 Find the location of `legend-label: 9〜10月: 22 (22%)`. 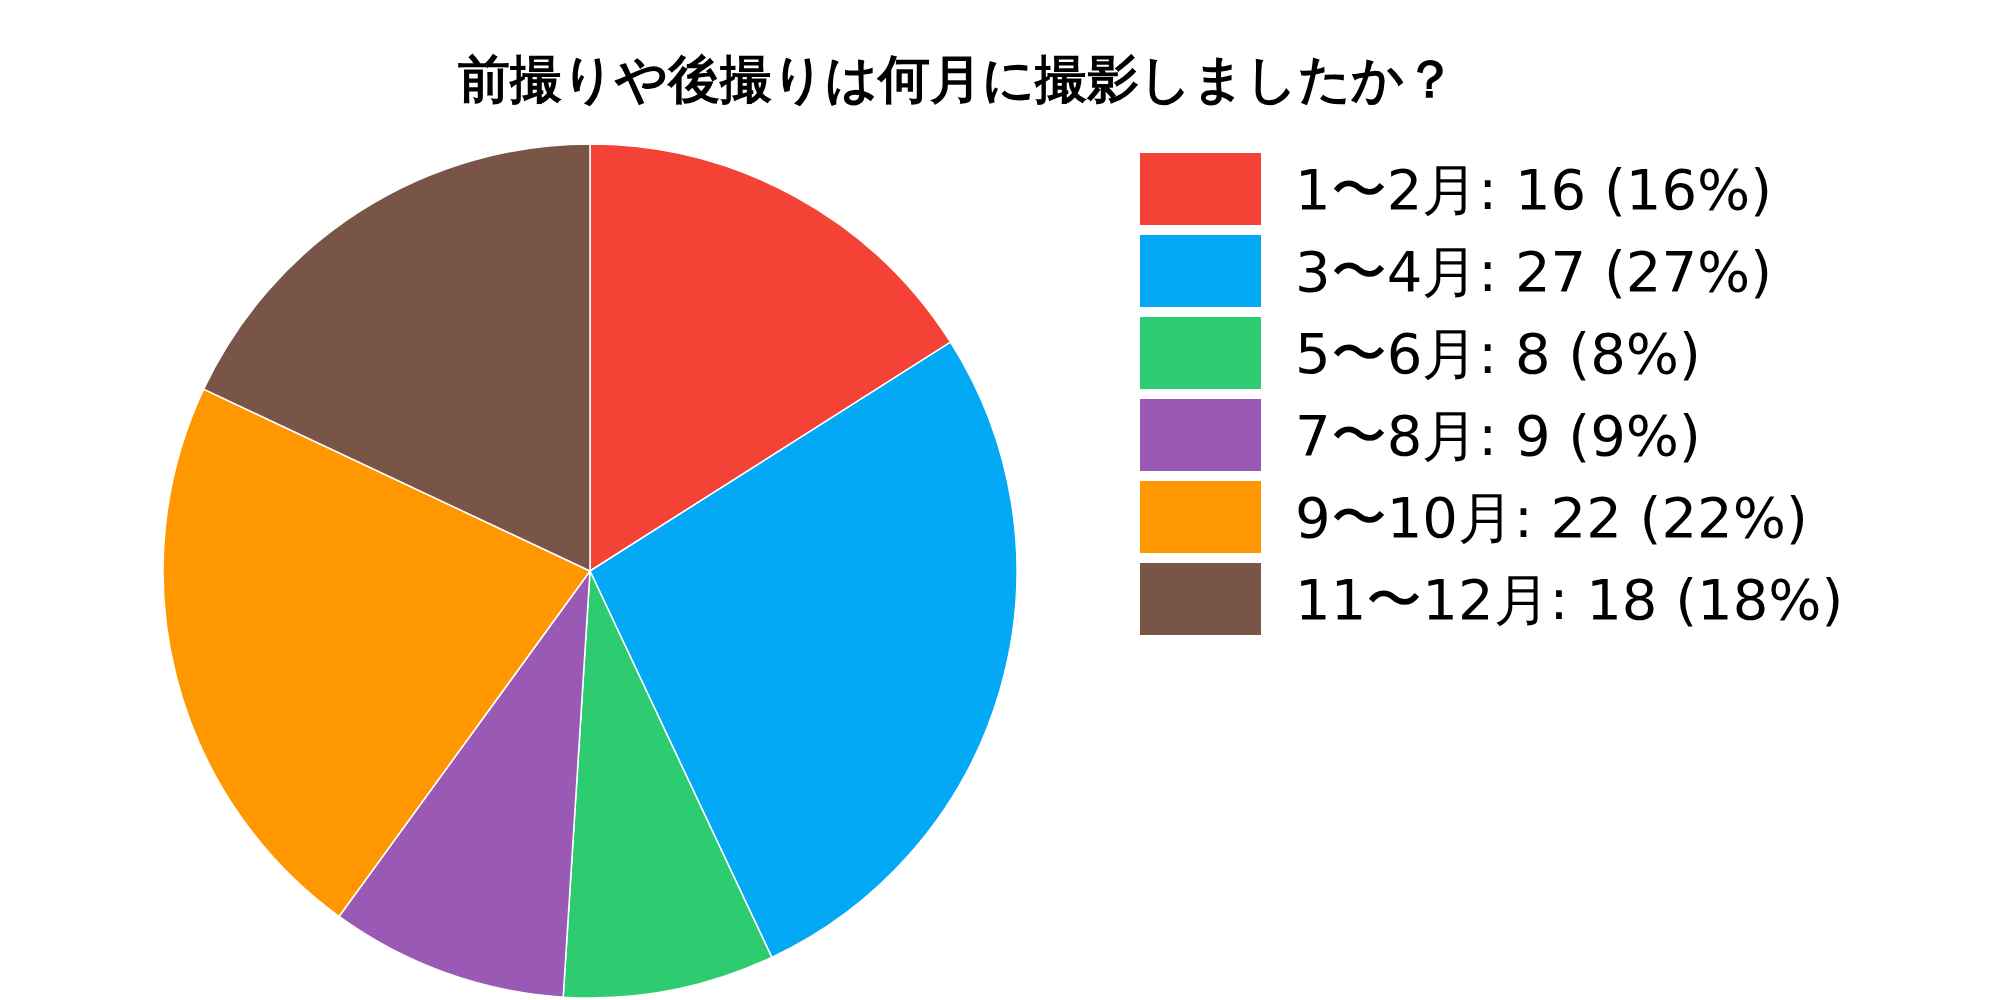

legend-label: 9〜10月: 22 (22%) is located at coordinates (1551, 517).